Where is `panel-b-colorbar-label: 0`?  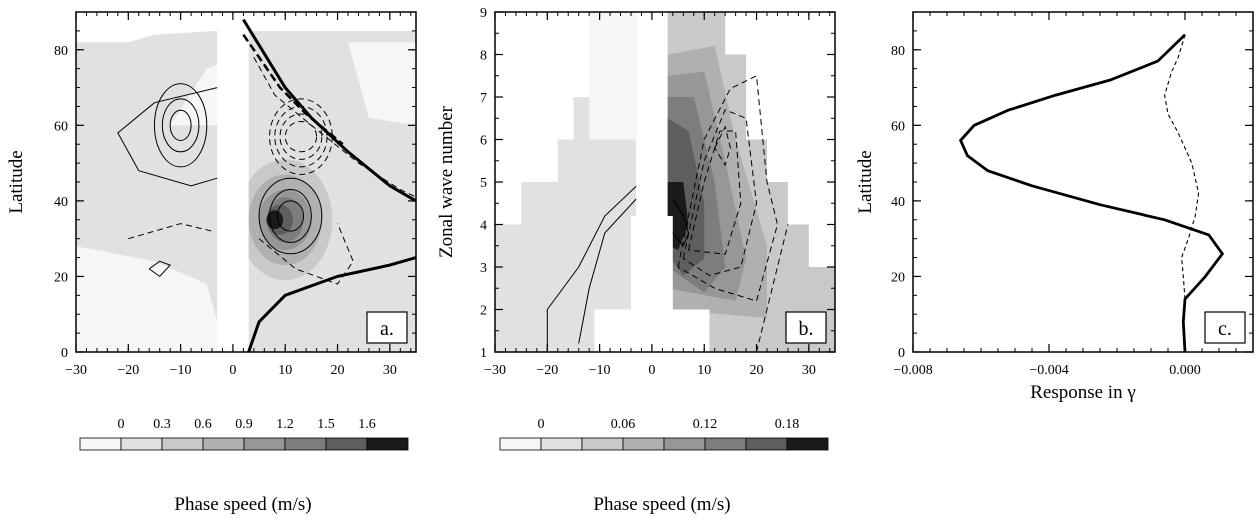
panel-b-colorbar-label: 0 is located at coordinates (541, 424).